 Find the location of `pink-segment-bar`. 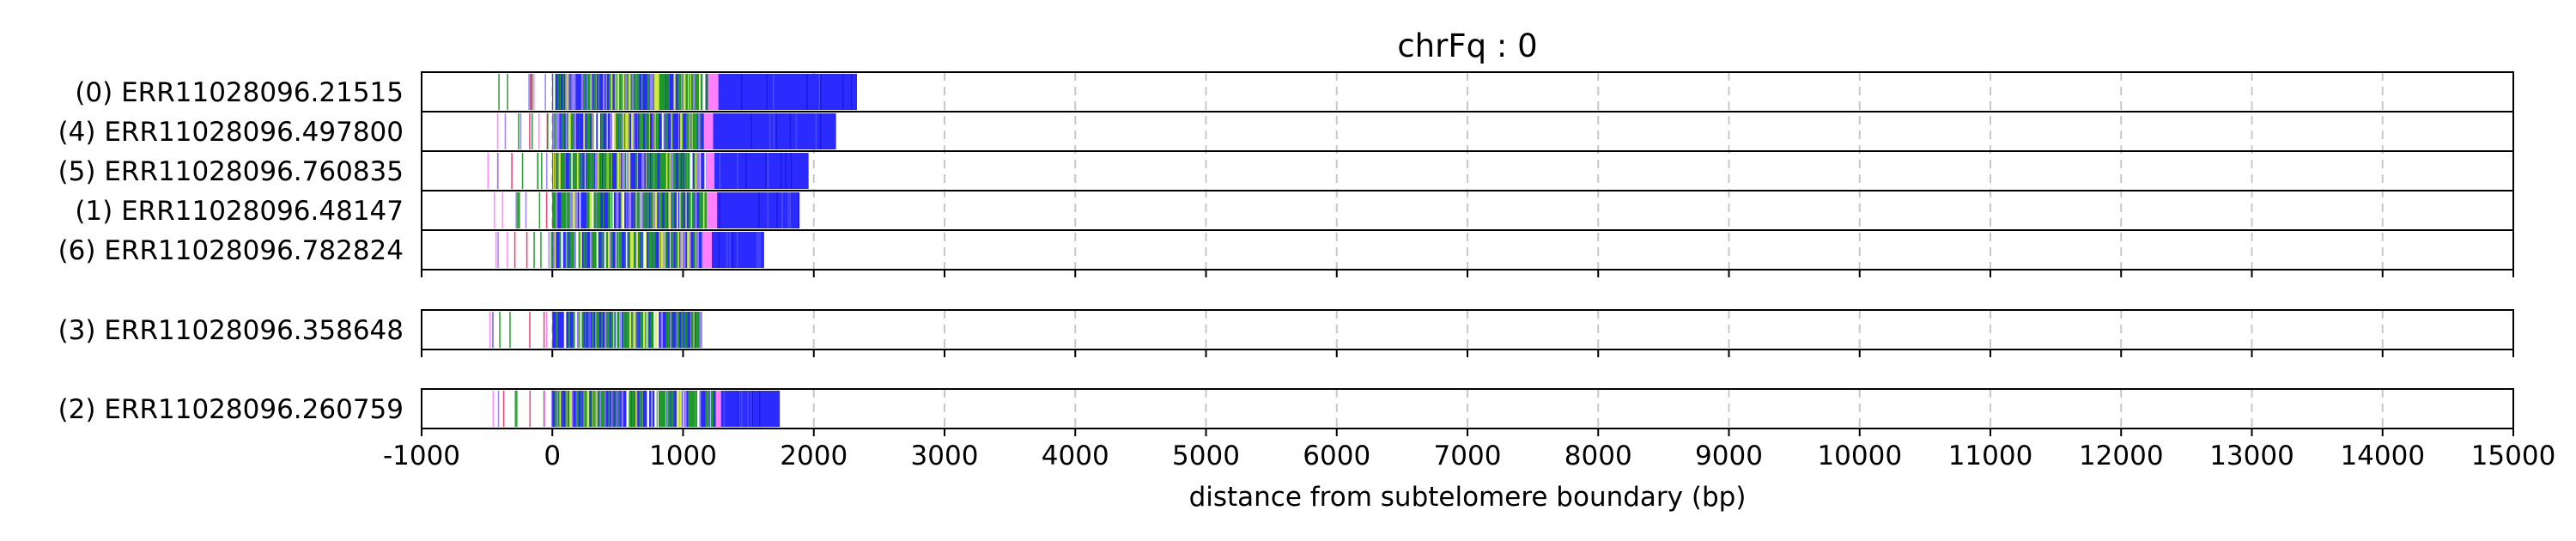

pink-segment-bar is located at coordinates (712, 210).